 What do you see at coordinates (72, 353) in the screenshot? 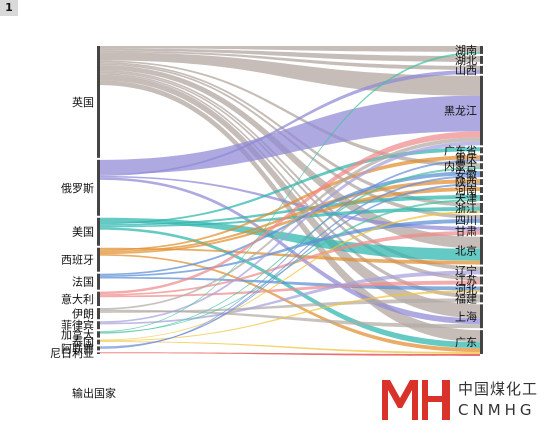
I see `source-node-label: 尼日利亚` at bounding box center [72, 353].